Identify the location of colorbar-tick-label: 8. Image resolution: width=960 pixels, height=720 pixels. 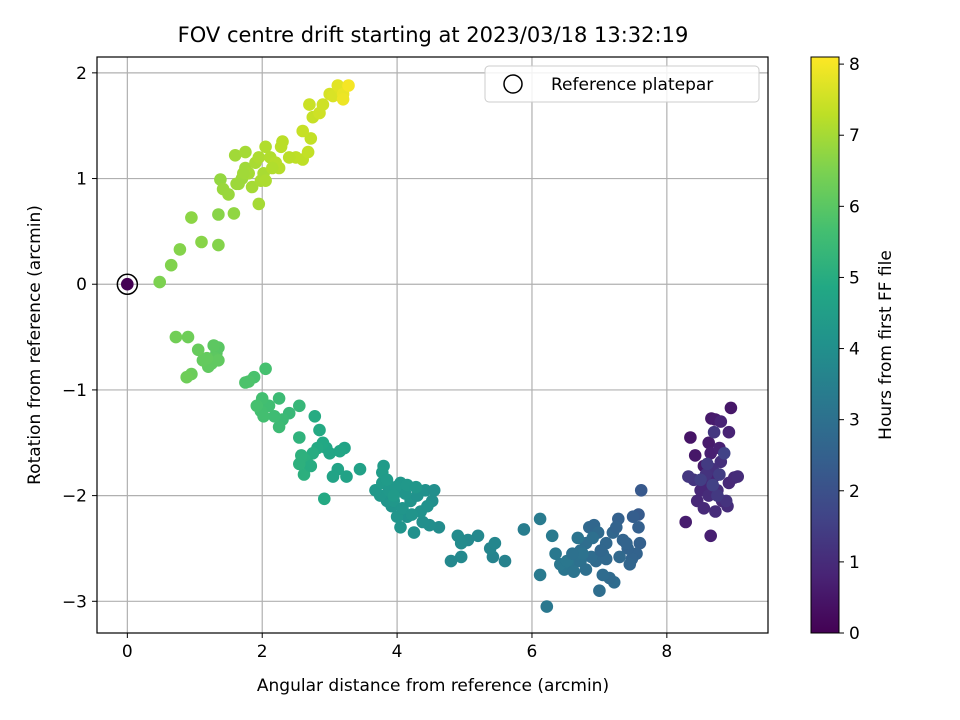
(854, 65).